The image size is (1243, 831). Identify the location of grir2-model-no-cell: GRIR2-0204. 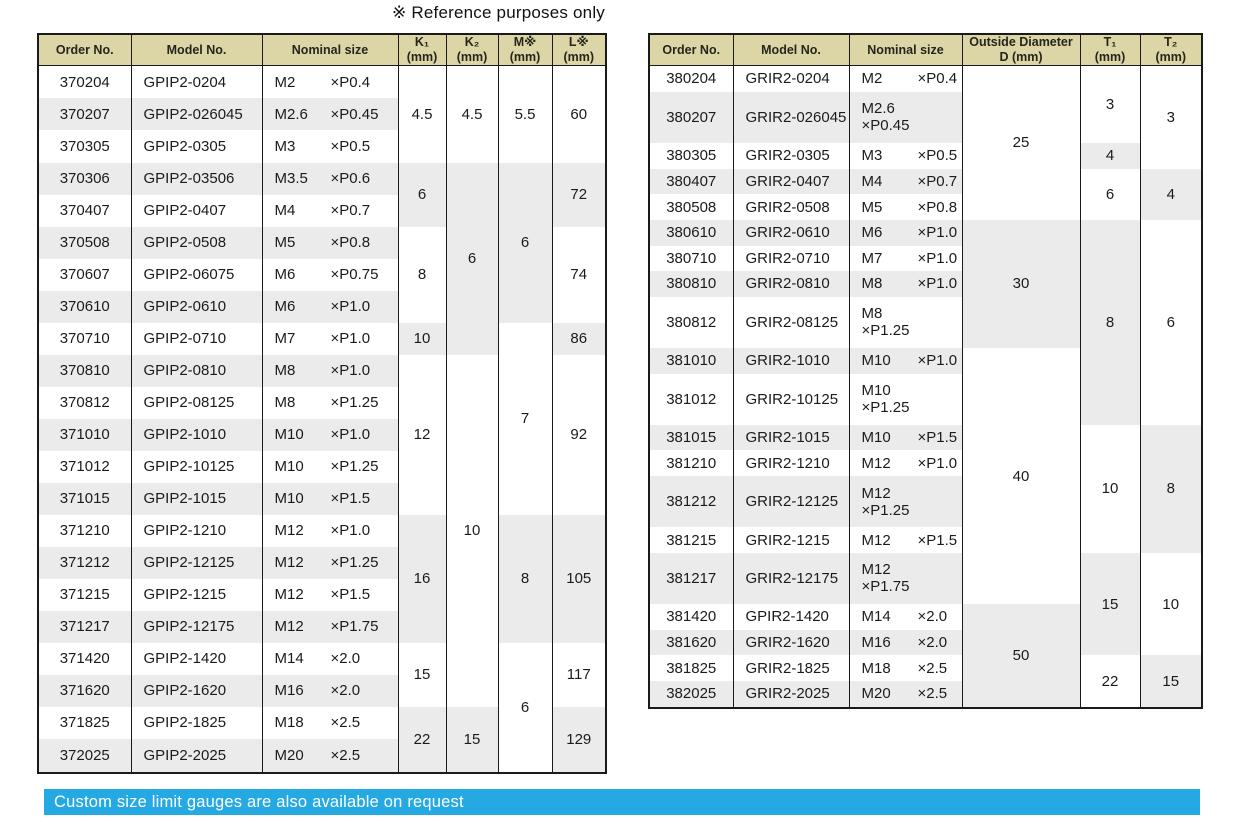
(791, 78).